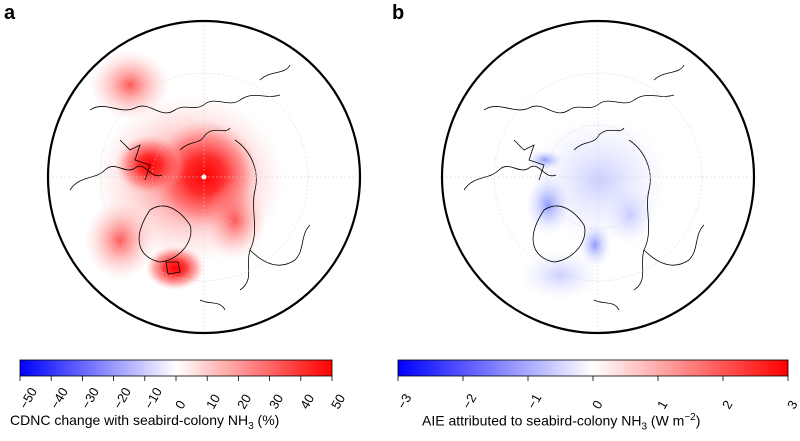  What do you see at coordinates (404, 378) in the screenshot?
I see `colorbar-tickmarks` at bounding box center [404, 378].